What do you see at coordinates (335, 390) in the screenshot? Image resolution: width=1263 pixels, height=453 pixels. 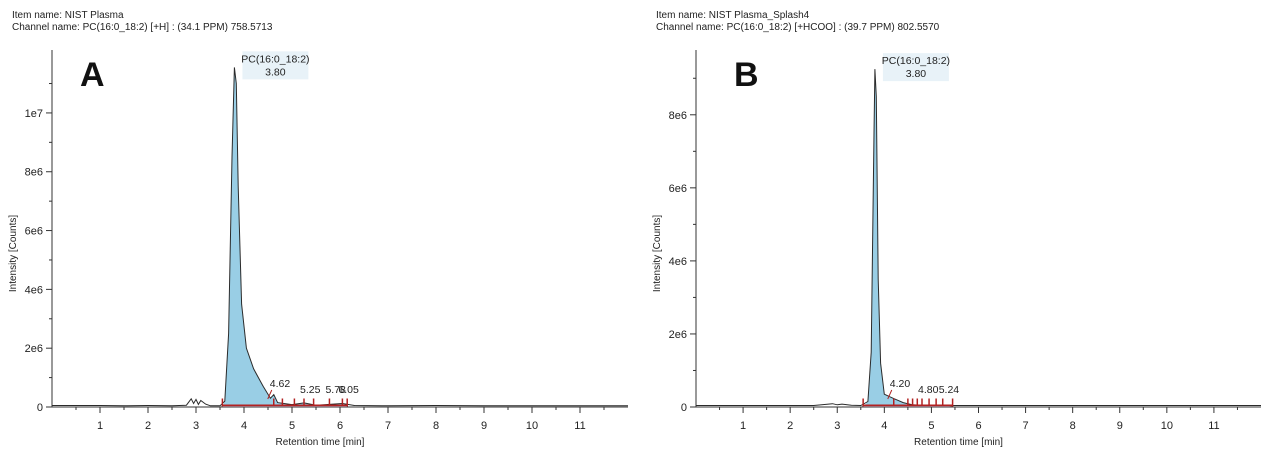 I see `minor-peak-label: 5.78` at bounding box center [335, 390].